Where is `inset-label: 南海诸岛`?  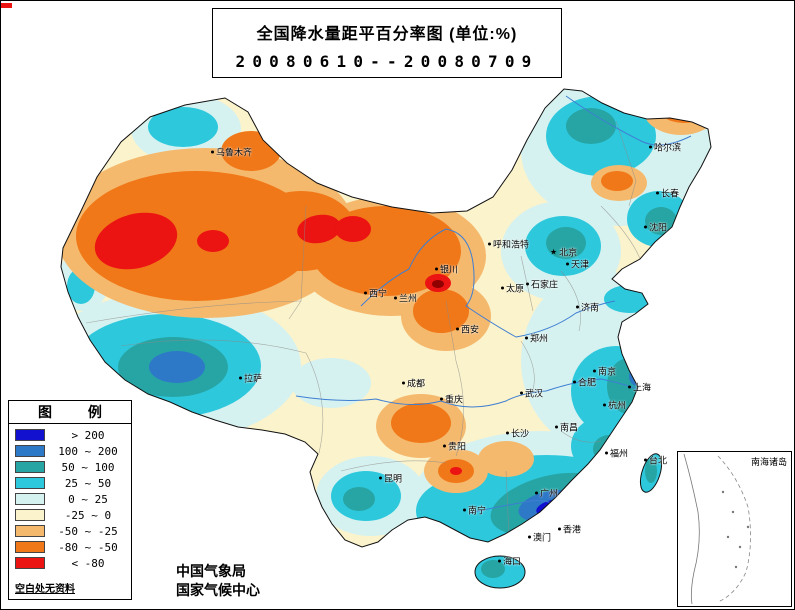 inset-label: 南海诸岛 is located at coordinates (768, 462).